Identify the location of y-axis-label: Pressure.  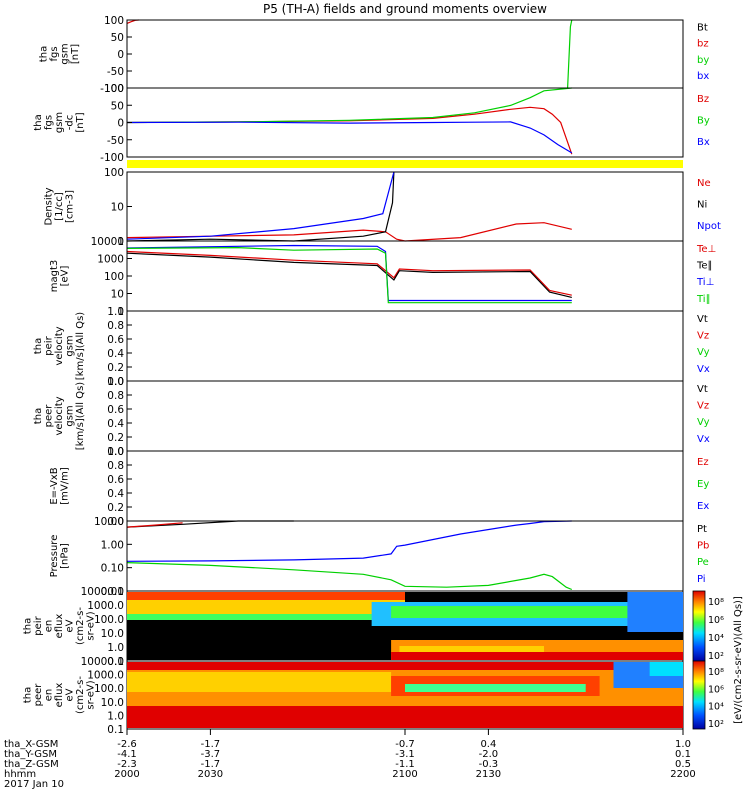
(54, 556).